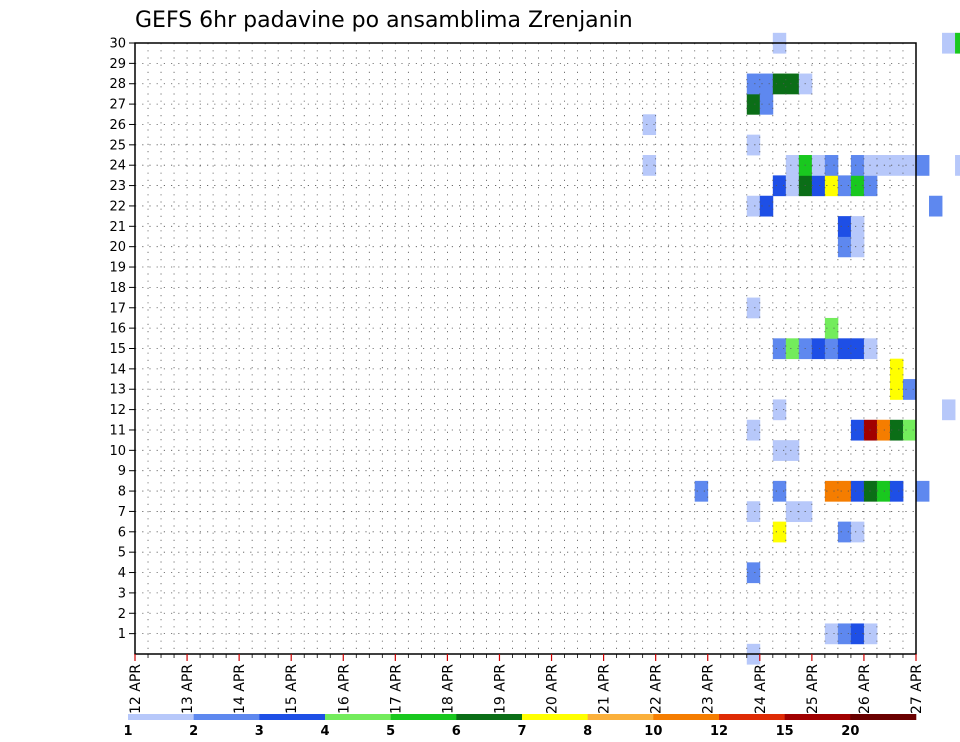 The width and height of the screenshot is (960, 742). What do you see at coordinates (193, 731) in the screenshot?
I see `colorbar-label: 2` at bounding box center [193, 731].